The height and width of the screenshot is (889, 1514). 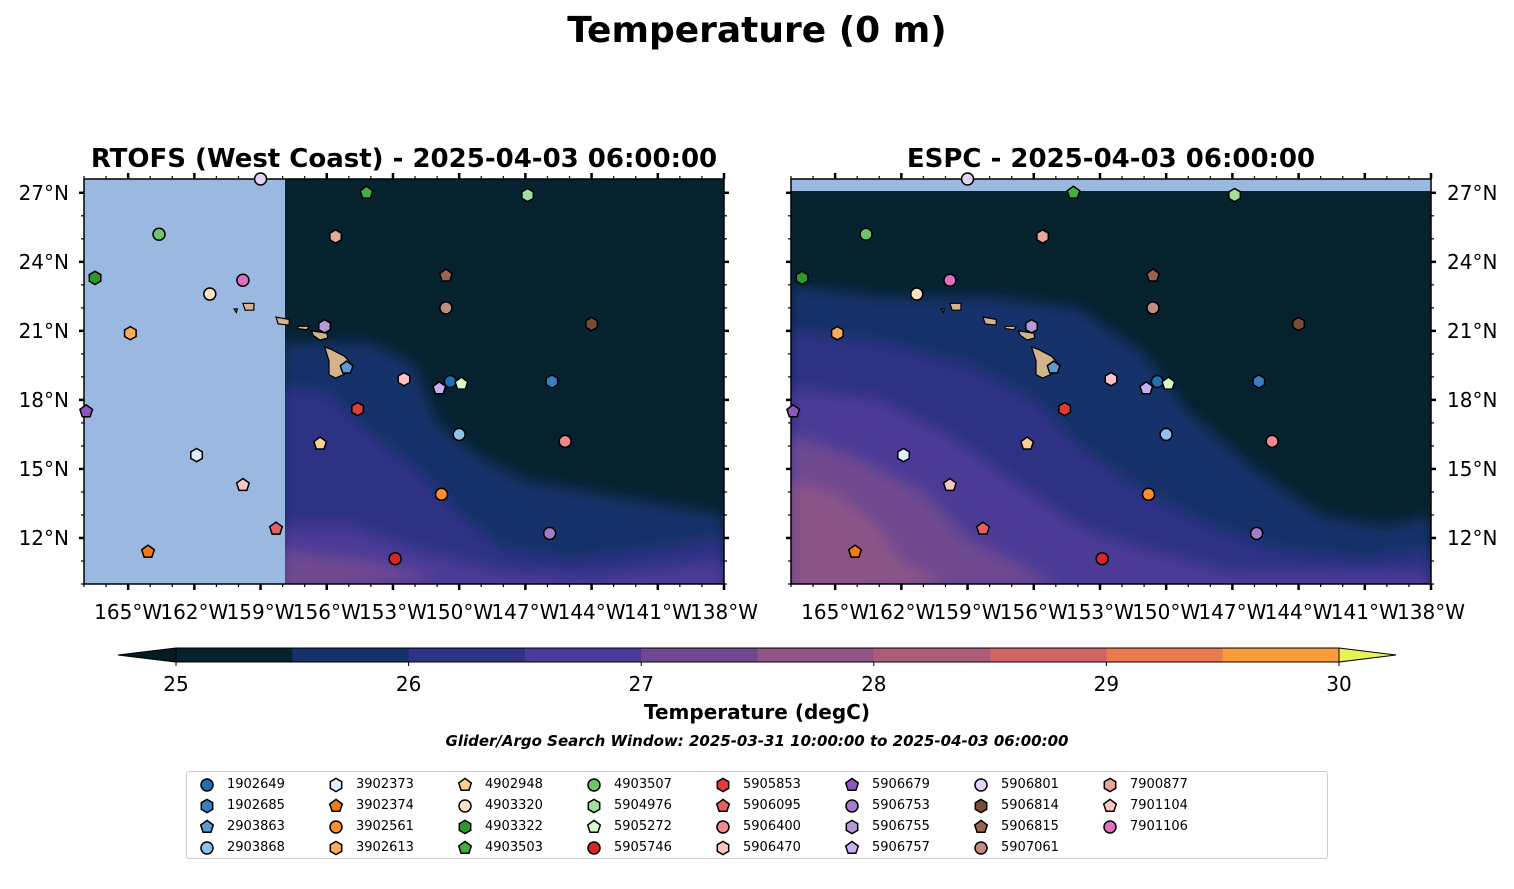 What do you see at coordinates (44, 262) in the screenshot?
I see `lat-tick-label: 24°N` at bounding box center [44, 262].